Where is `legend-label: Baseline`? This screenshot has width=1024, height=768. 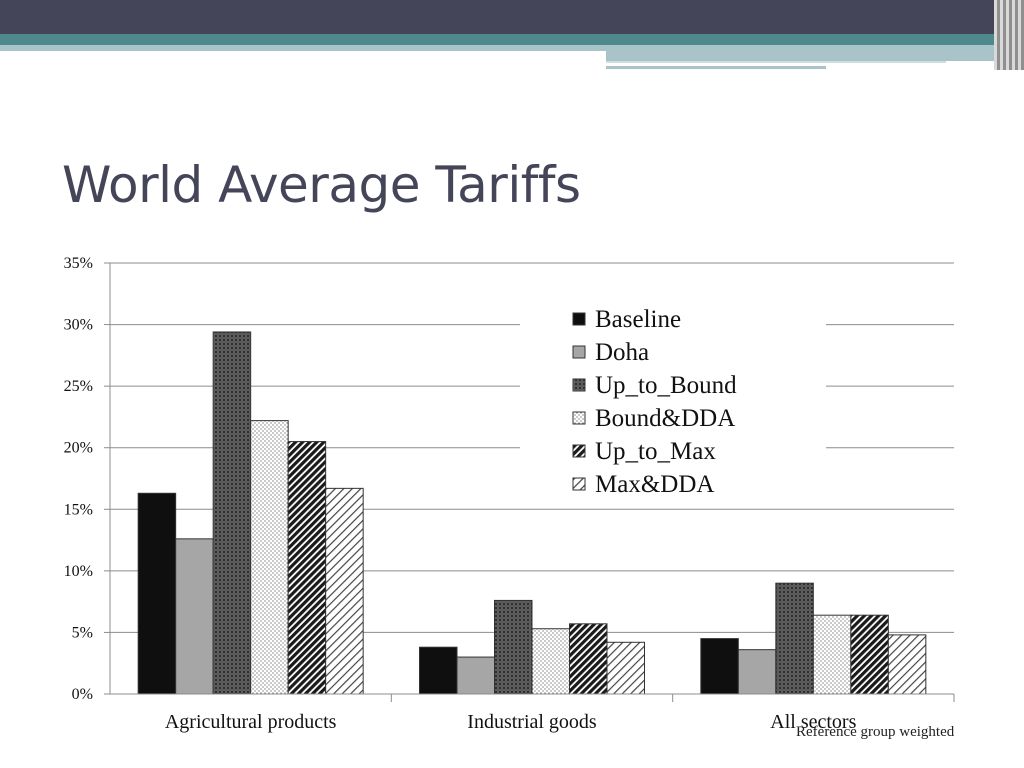
legend-label: Baseline is located at coordinates (638, 319).